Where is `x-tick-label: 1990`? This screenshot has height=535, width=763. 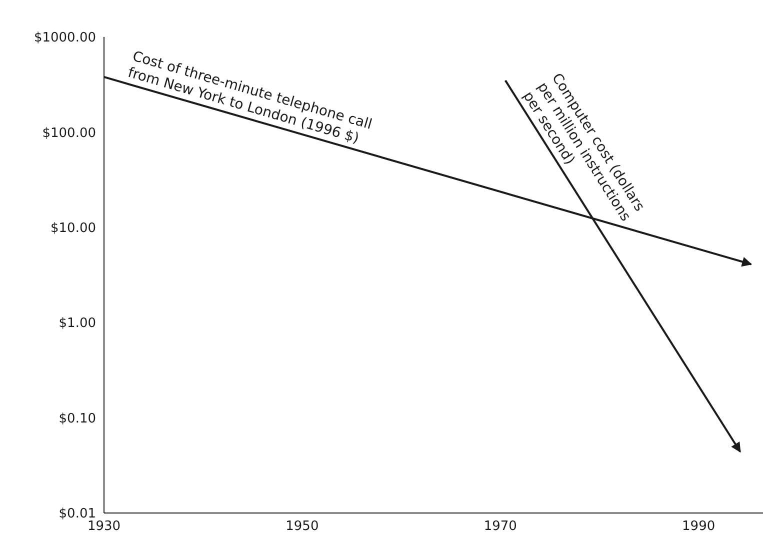 x-tick-label: 1990 is located at coordinates (699, 526).